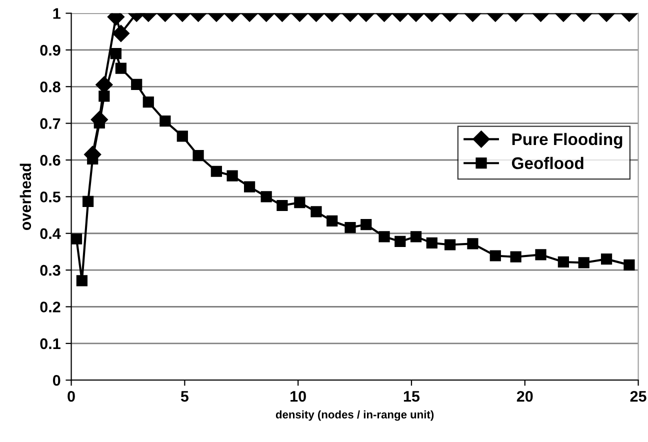 The width and height of the screenshot is (648, 442). What do you see at coordinates (50, 87) in the screenshot?
I see `y-tick-label: 0.8` at bounding box center [50, 87].